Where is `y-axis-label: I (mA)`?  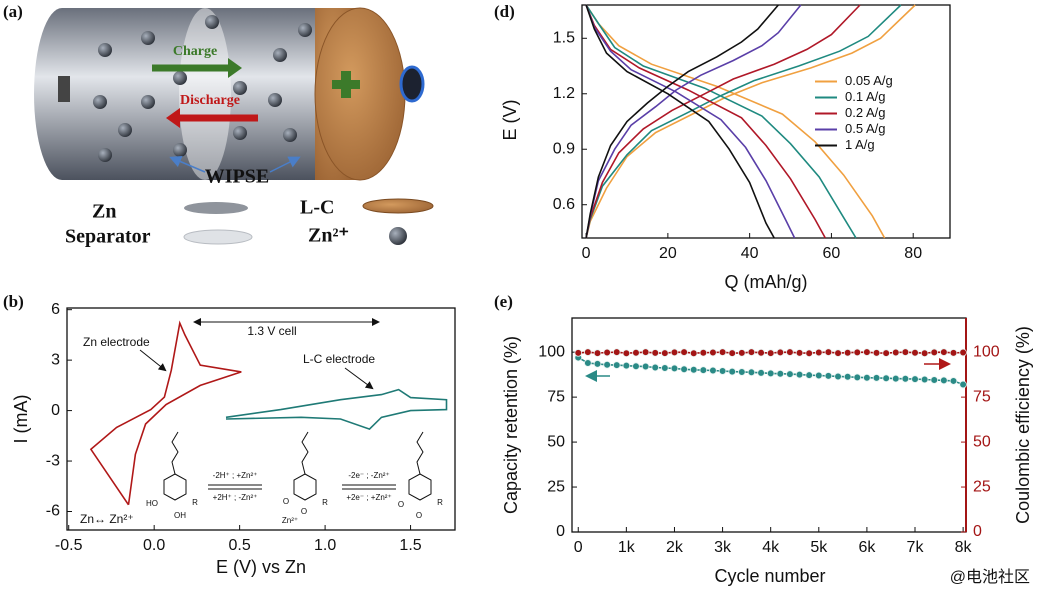 y-axis-label: I (mA) is located at coordinates (21, 419).